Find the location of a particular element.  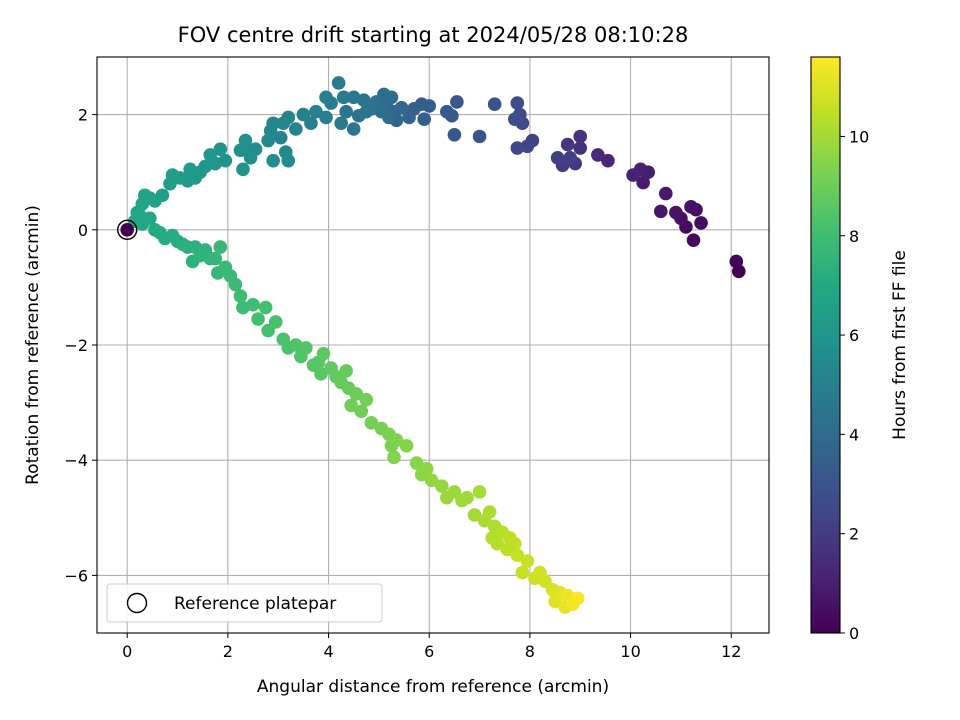

colorbar-tick-label: 10 is located at coordinates (859, 136).